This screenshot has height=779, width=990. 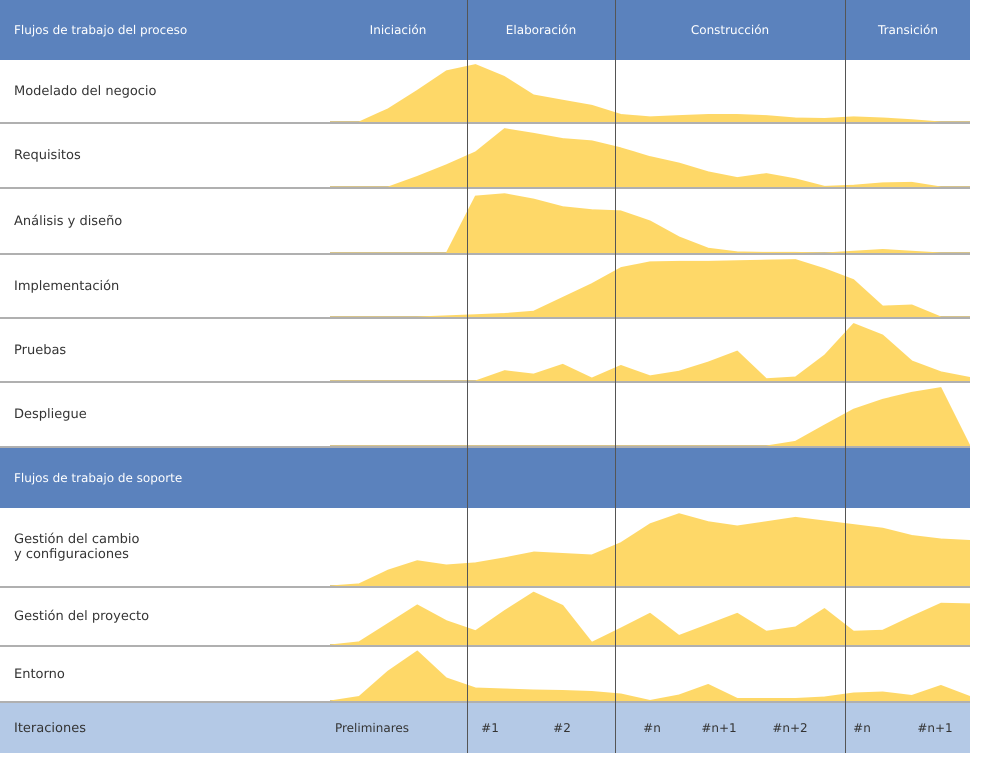 What do you see at coordinates (68, 221) in the screenshot?
I see `y-axis-title: Análisis y diseño` at bounding box center [68, 221].